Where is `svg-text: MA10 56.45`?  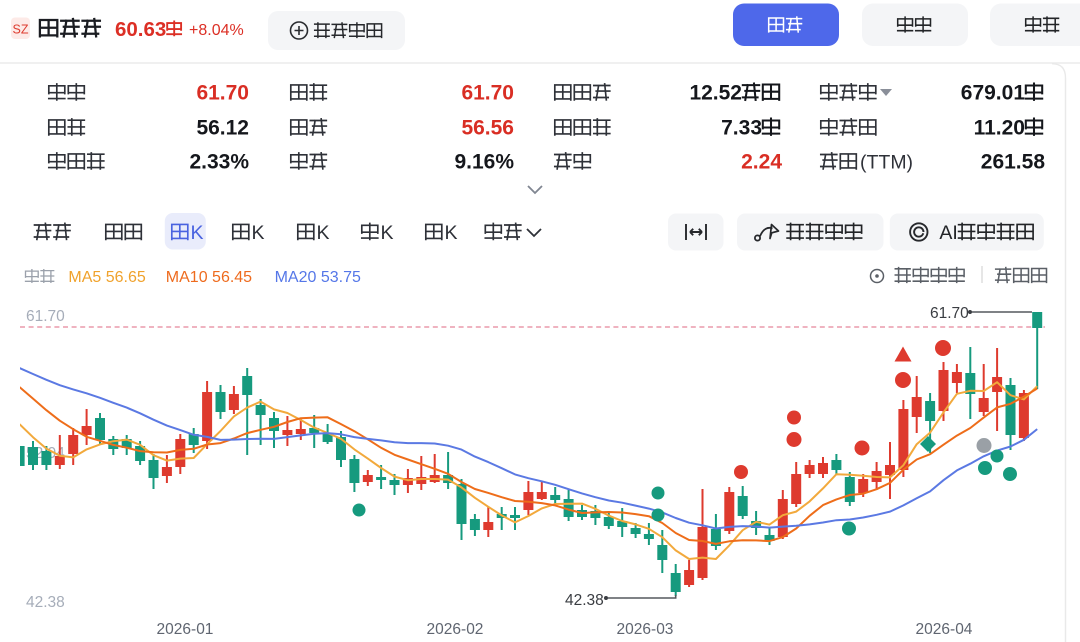 svg-text: MA10 56.45 is located at coordinates (209, 277).